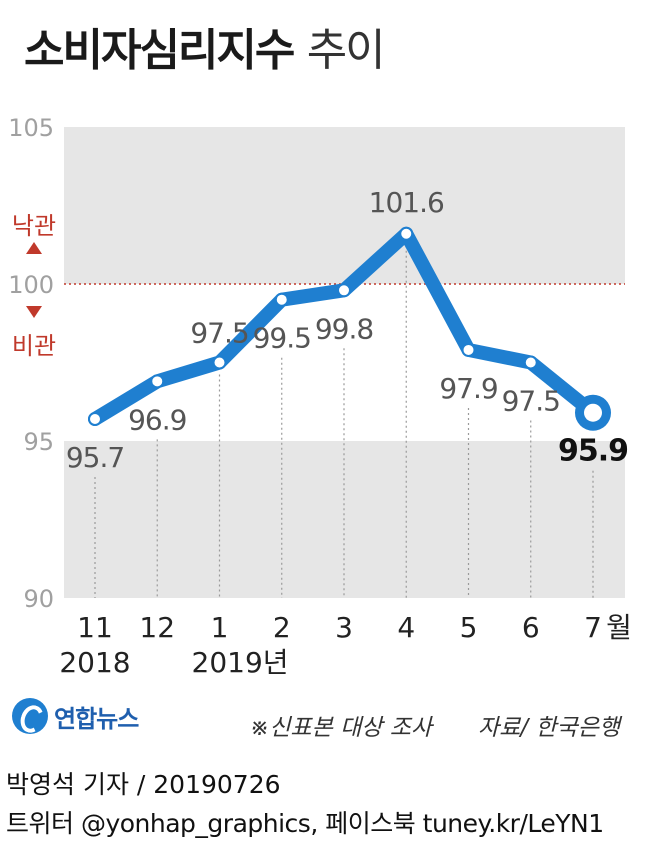  What do you see at coordinates (31, 285) in the screenshot?
I see `y-tick-label: 100` at bounding box center [31, 285].